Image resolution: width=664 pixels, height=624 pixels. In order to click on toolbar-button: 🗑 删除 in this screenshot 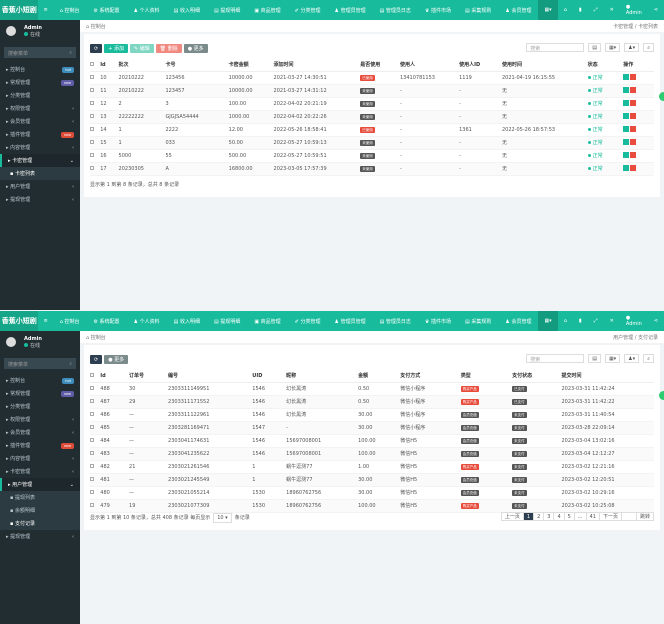, I will do `click(168, 48)`.